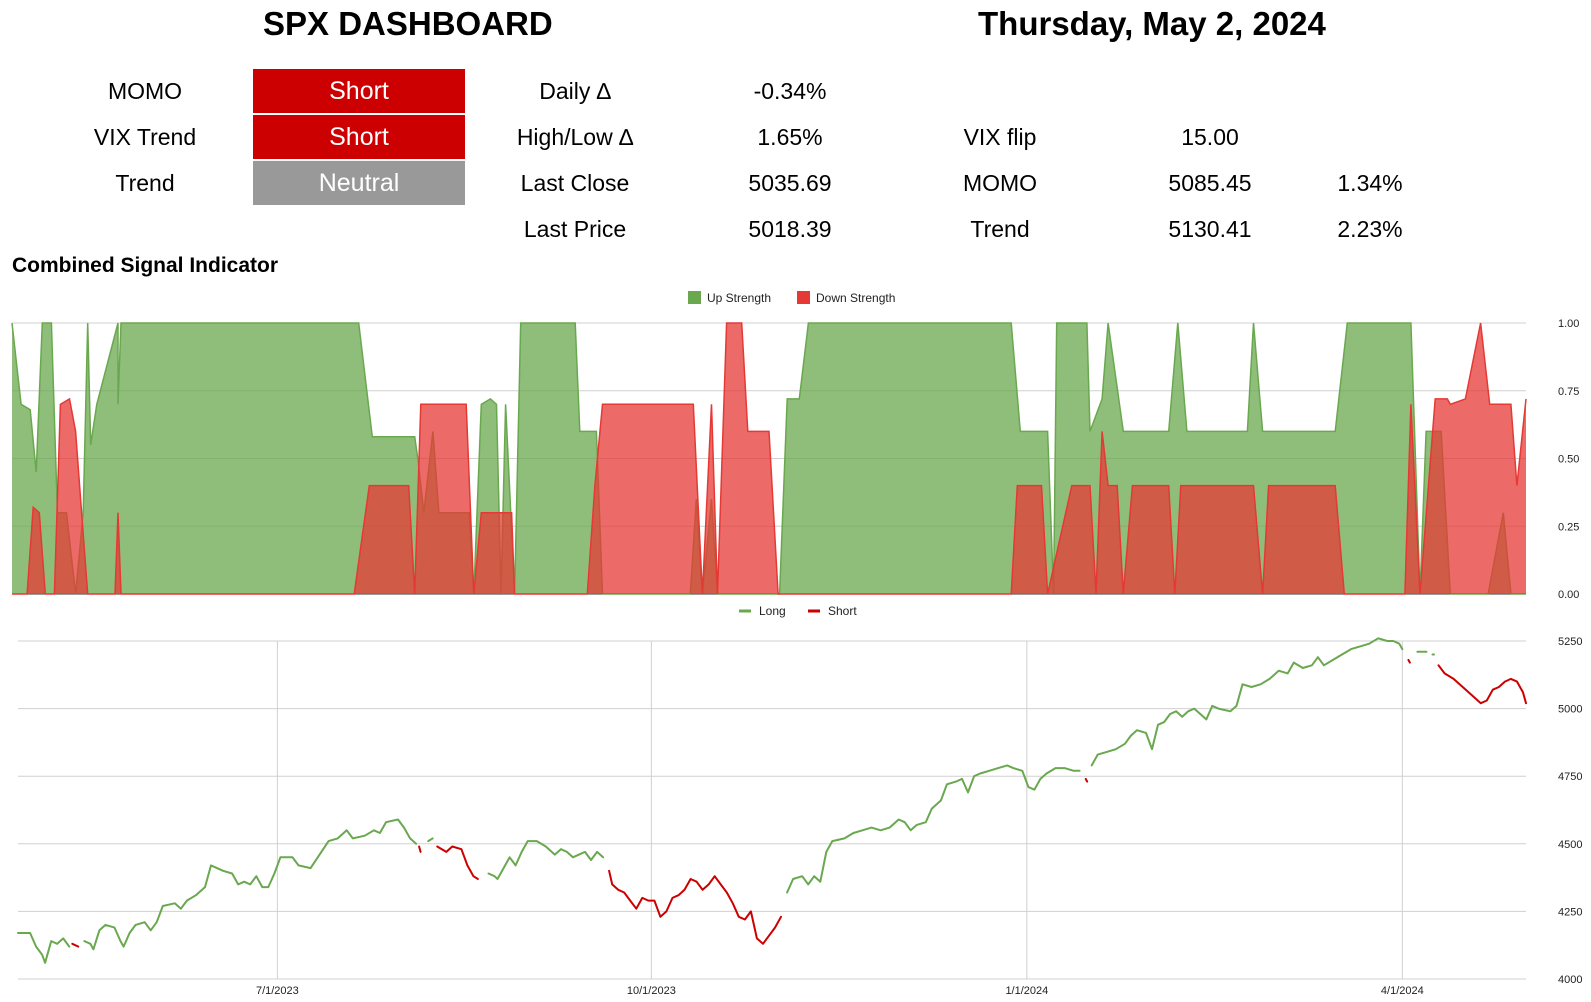 This screenshot has height=1002, width=1591. What do you see at coordinates (1210, 137) in the screenshot?
I see `level-value-vix-flip: 15.00` at bounding box center [1210, 137].